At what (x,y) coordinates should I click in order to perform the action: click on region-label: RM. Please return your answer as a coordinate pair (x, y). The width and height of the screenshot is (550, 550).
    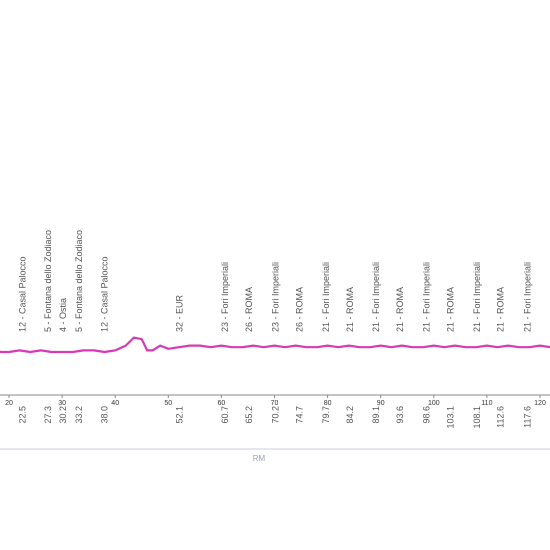
    Looking at the image, I should click on (259, 458).